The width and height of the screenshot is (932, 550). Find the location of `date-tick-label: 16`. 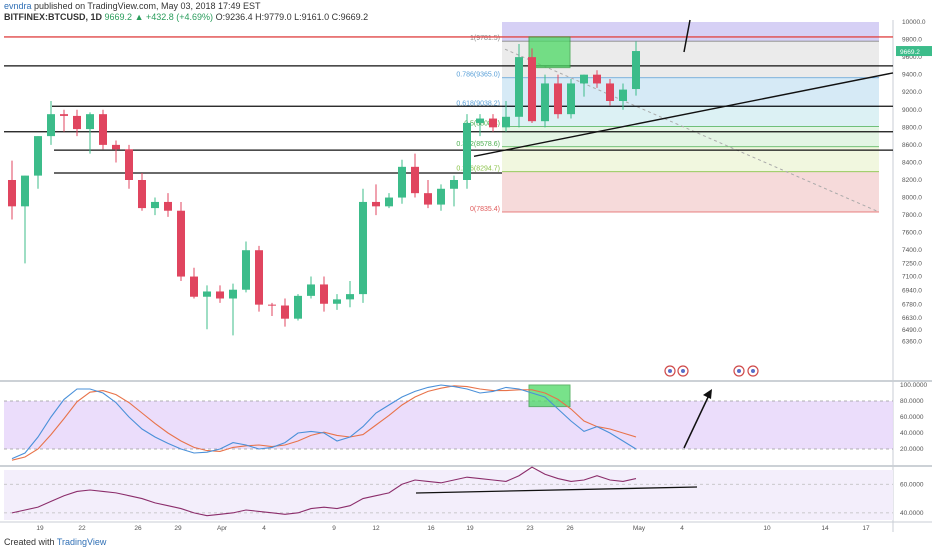

date-tick-label: 16 is located at coordinates (431, 528).